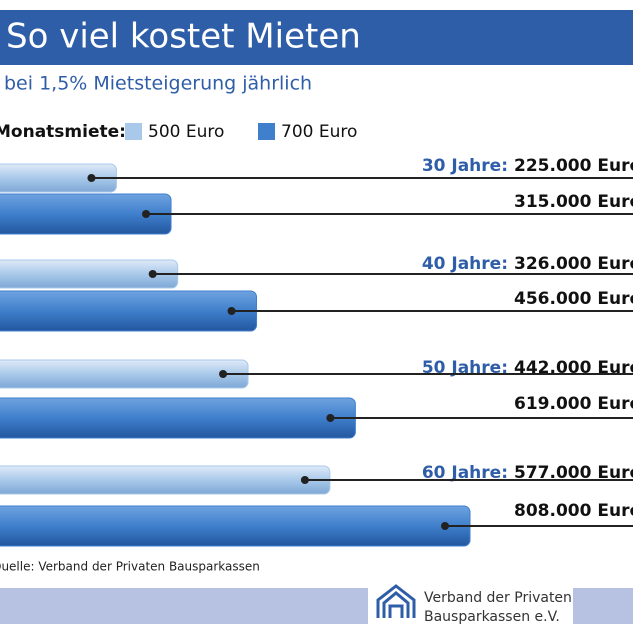 This screenshot has width=633, height=633. I want to click on category-label: 40 Jahre:, so click(465, 264).